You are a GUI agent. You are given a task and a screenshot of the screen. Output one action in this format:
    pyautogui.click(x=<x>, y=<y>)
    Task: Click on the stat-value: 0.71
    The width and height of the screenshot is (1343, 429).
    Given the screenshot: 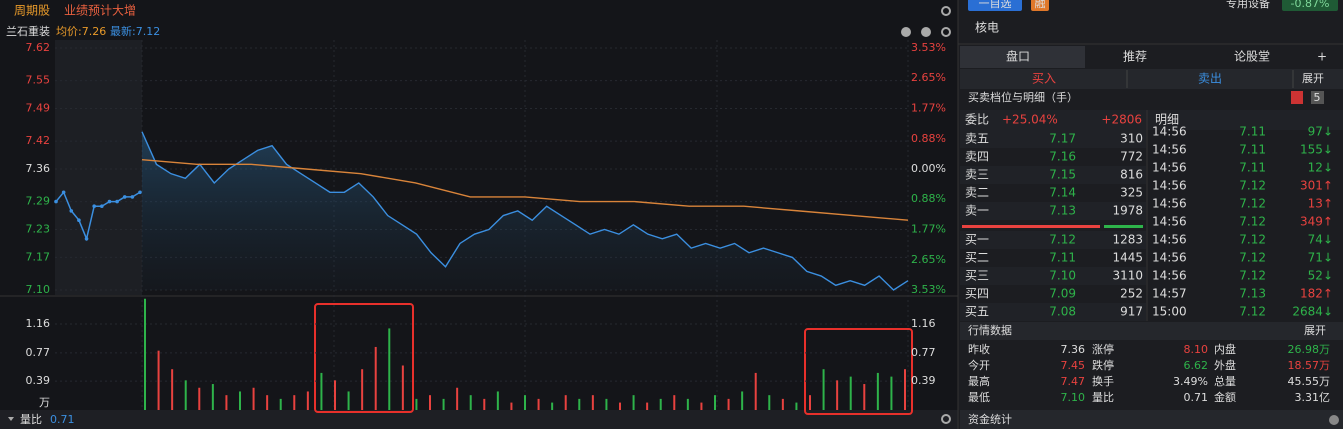 What is the action you would take?
    pyautogui.click(x=1196, y=397)
    